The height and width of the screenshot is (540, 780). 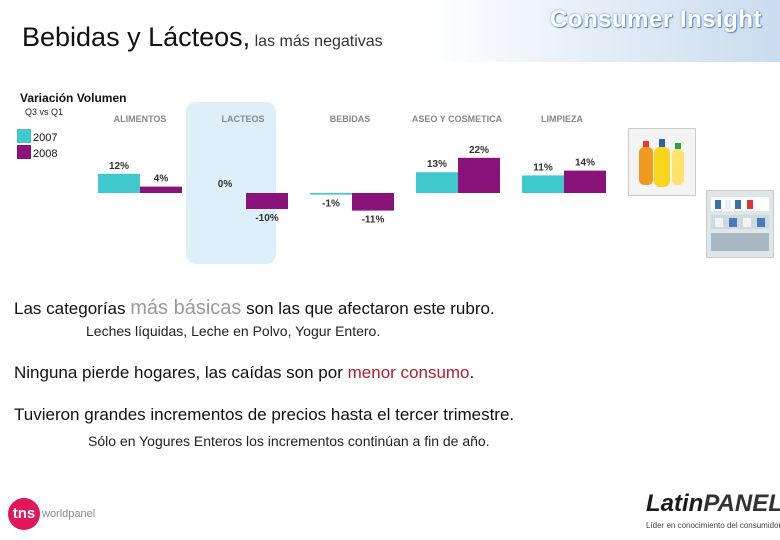 I want to click on data-label: 11%, so click(x=543, y=167).